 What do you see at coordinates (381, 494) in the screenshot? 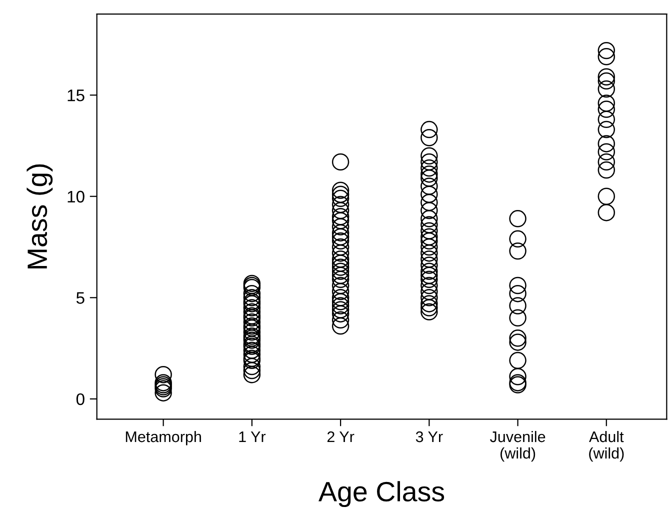
I see `x-axis-title: Age Class` at bounding box center [381, 494].